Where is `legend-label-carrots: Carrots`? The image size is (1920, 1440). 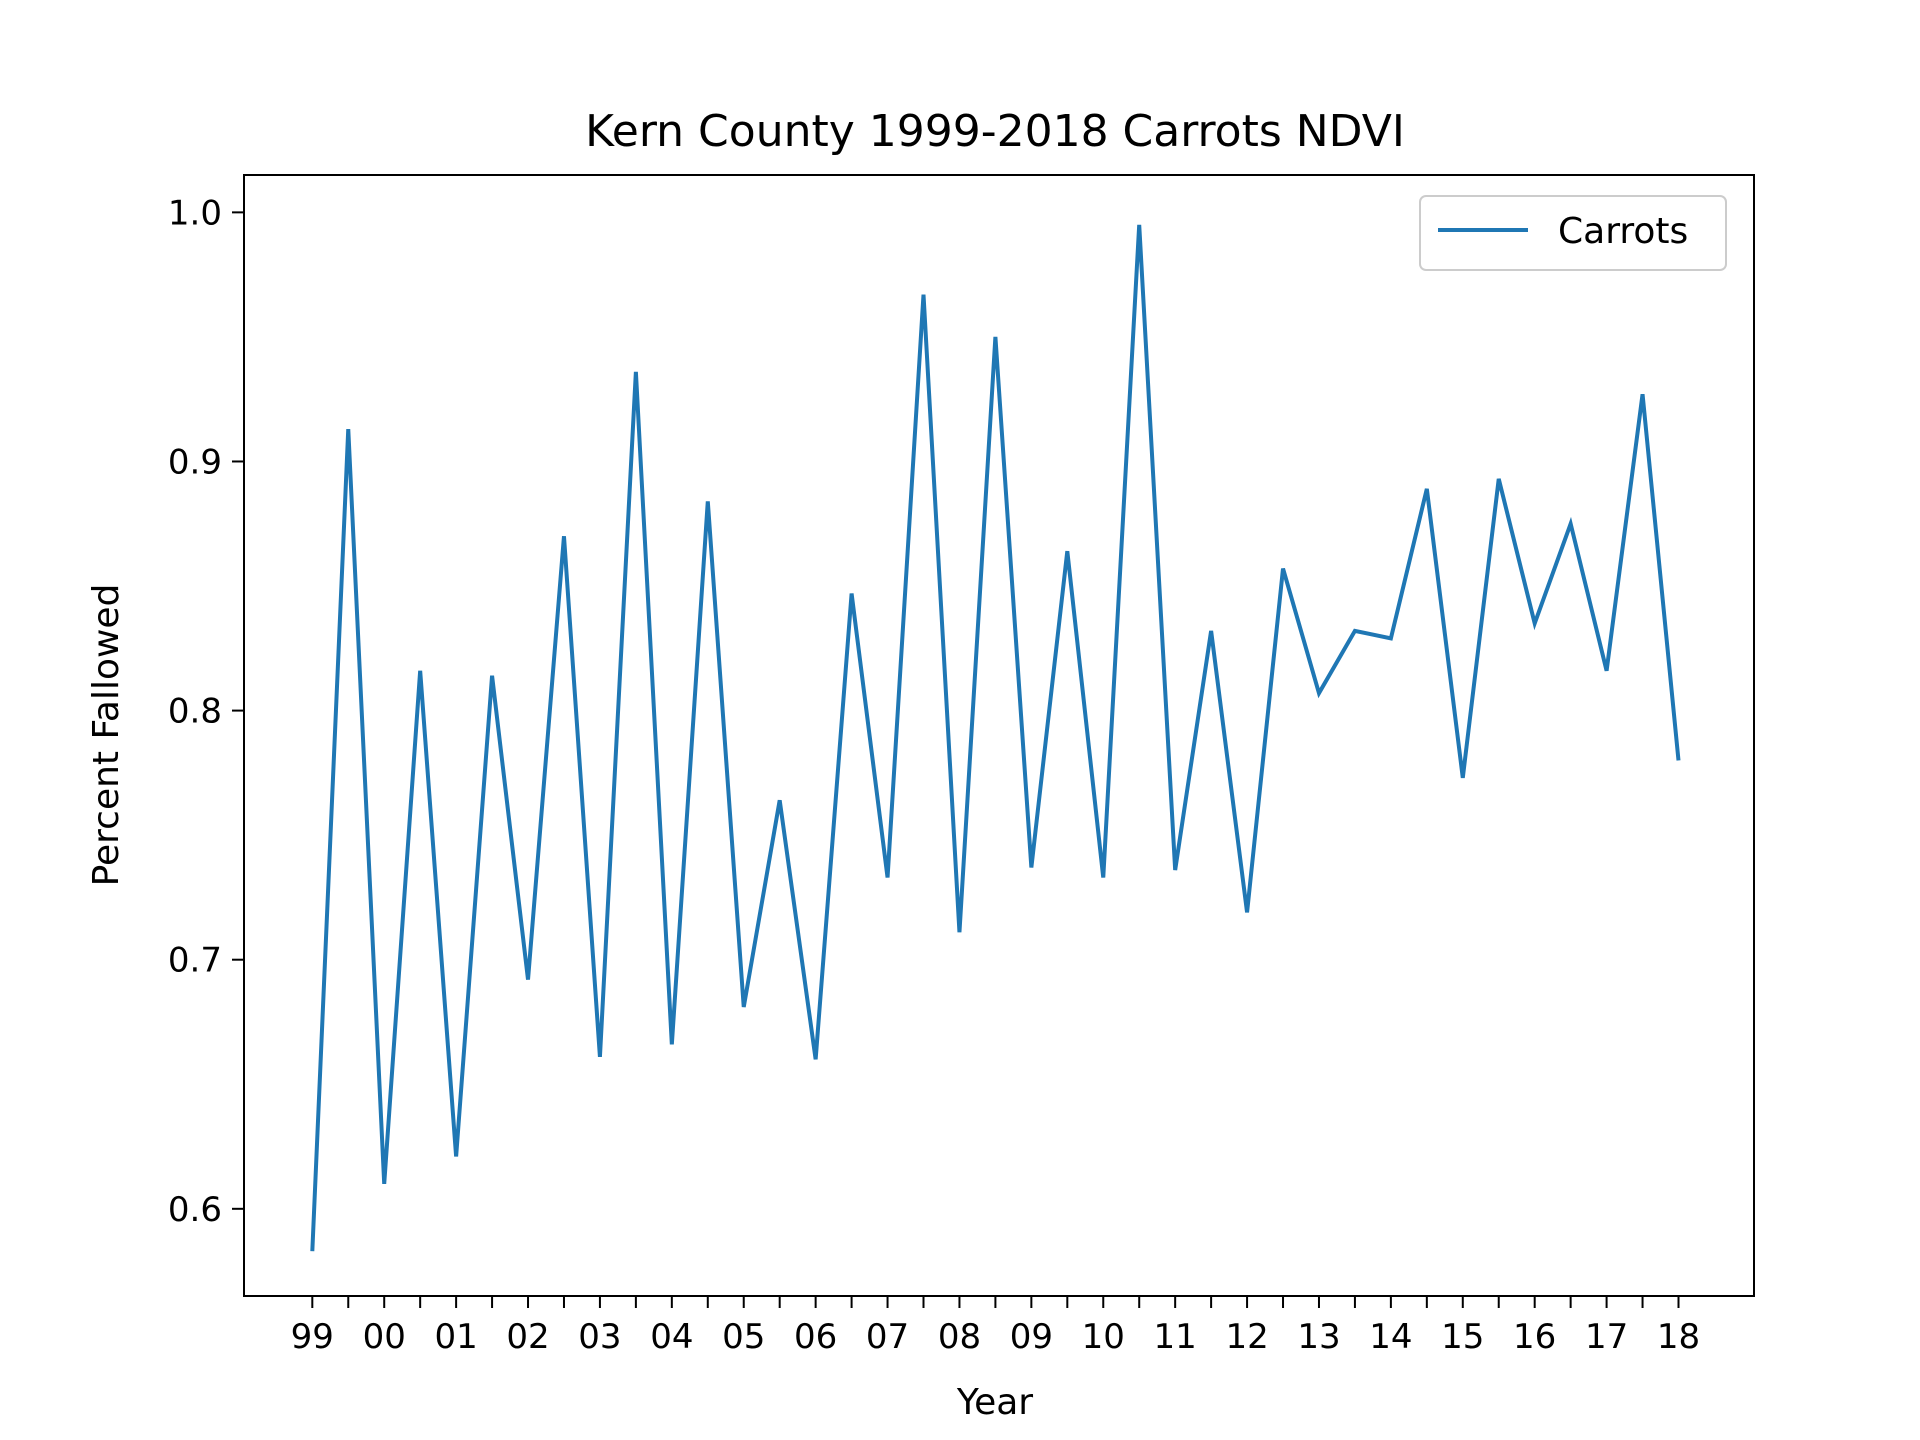 legend-label-carrots: Carrots is located at coordinates (1623, 231).